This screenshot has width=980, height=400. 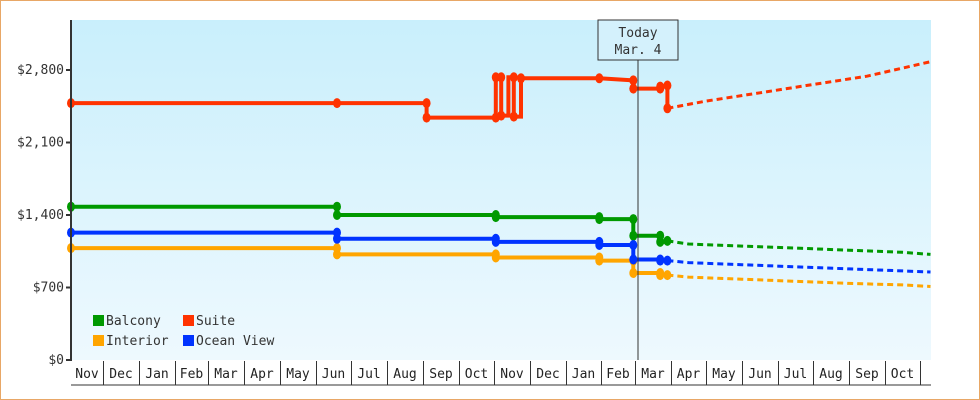 What do you see at coordinates (499, 91) in the screenshot?
I see `series-suite` at bounding box center [499, 91].